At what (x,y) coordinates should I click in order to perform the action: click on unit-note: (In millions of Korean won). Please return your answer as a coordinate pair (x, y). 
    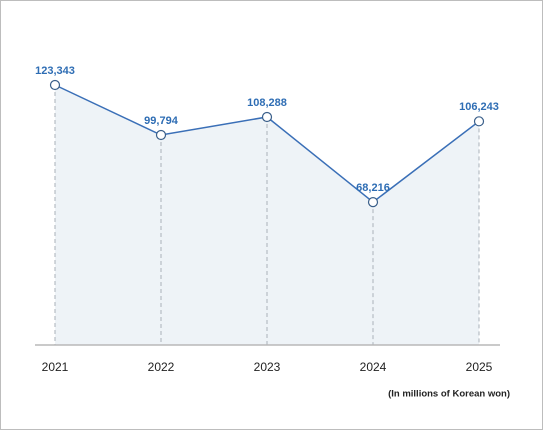
    Looking at the image, I should click on (449, 394).